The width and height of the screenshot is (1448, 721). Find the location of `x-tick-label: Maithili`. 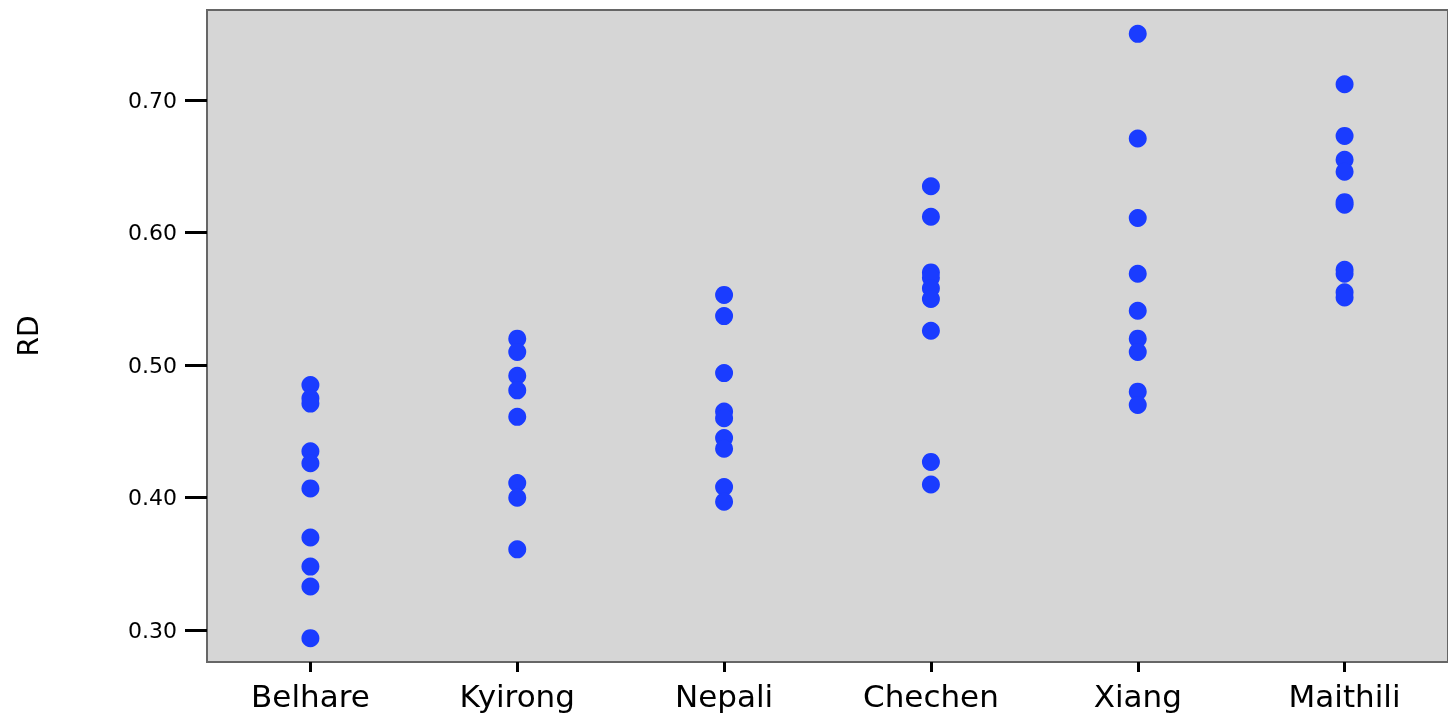

x-tick-label: Maithili is located at coordinates (1344, 695).